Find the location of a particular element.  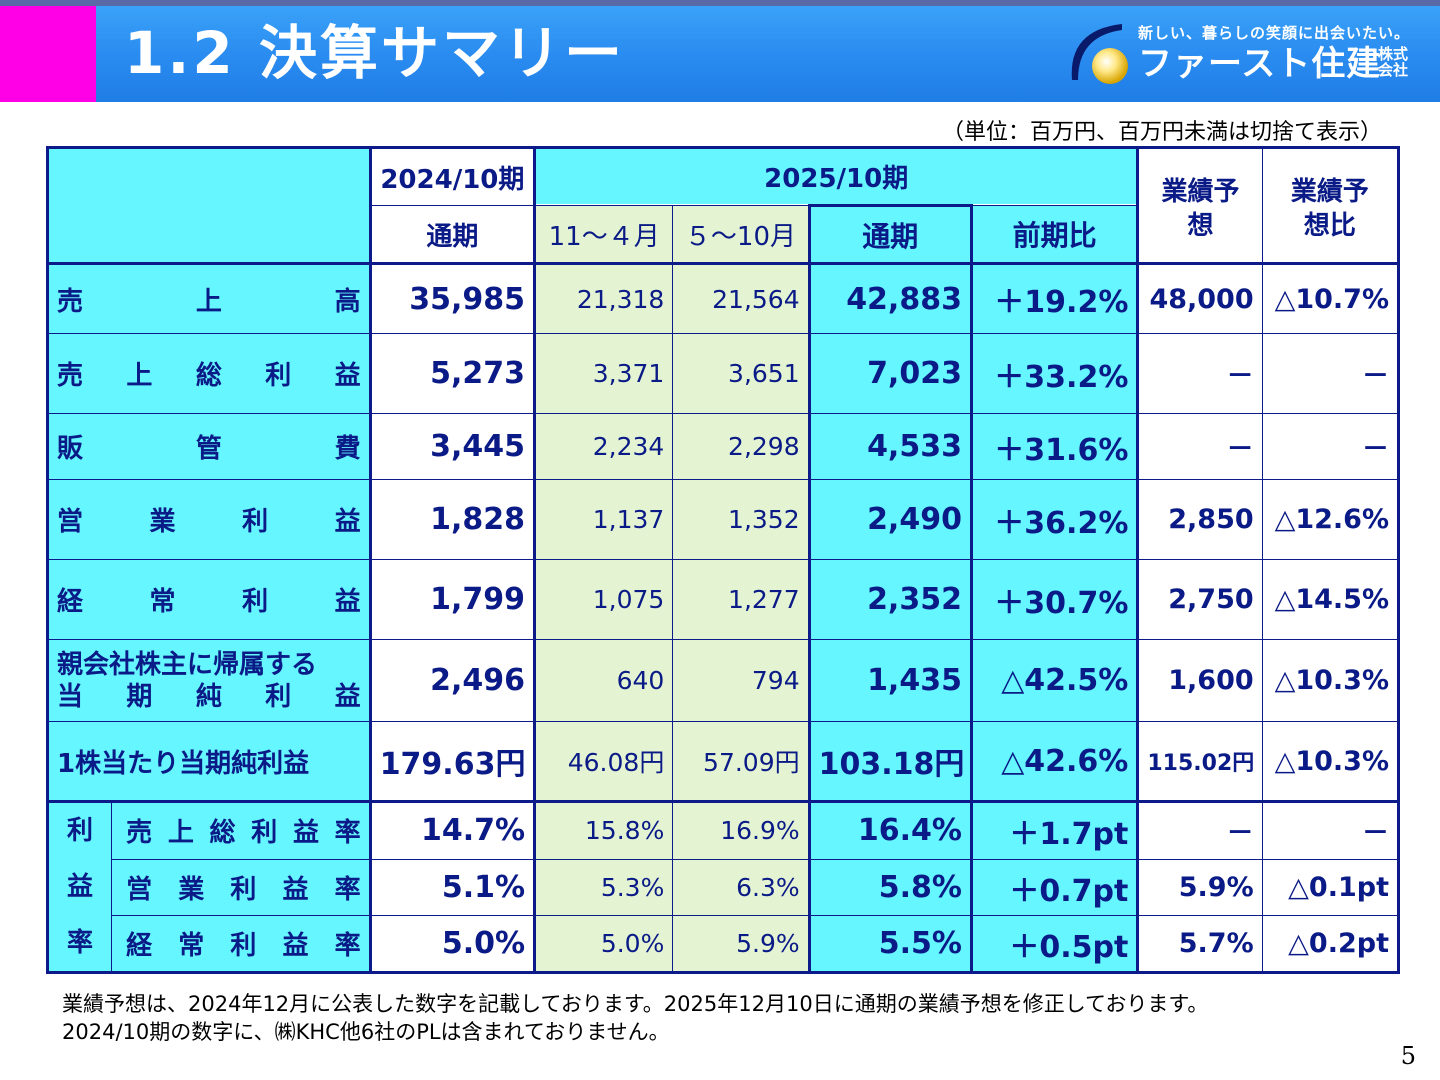

row-label: 売上総利益 is located at coordinates (209, 373).